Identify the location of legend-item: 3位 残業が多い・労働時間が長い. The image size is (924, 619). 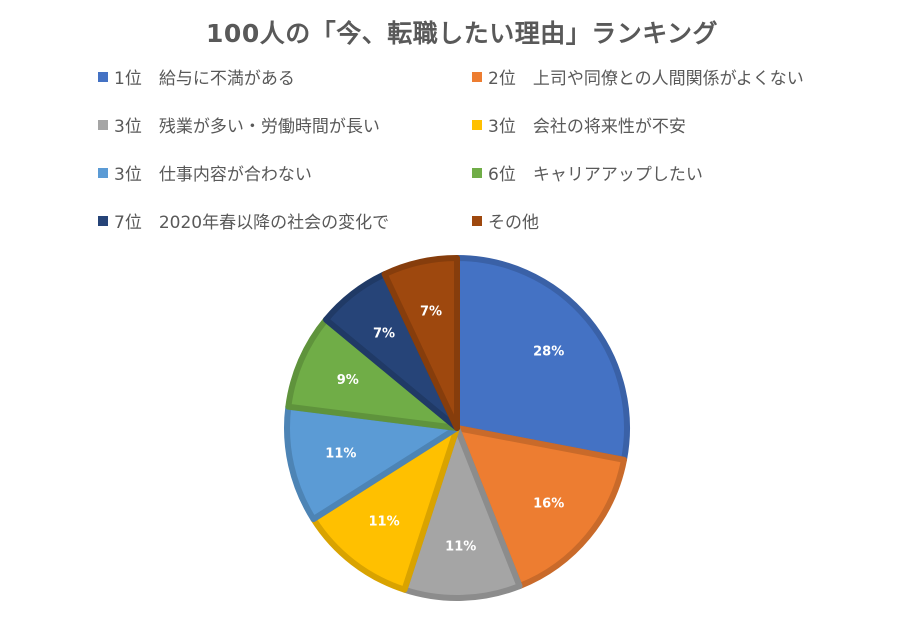
(239, 124).